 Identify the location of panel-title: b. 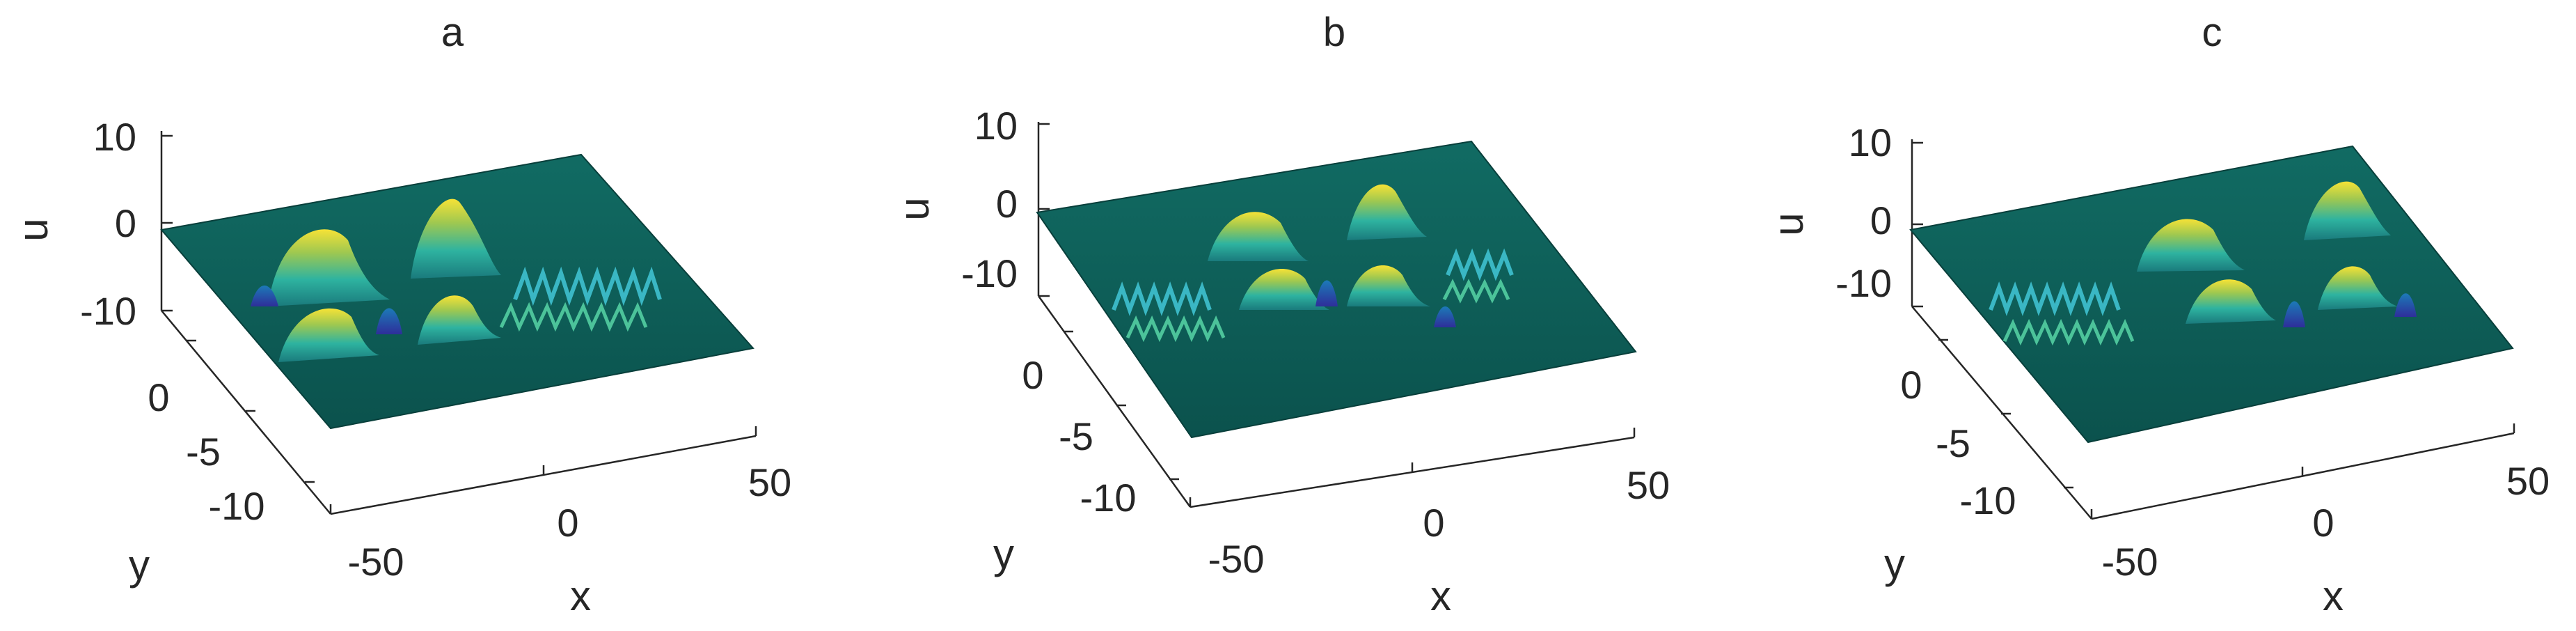
(1334, 32).